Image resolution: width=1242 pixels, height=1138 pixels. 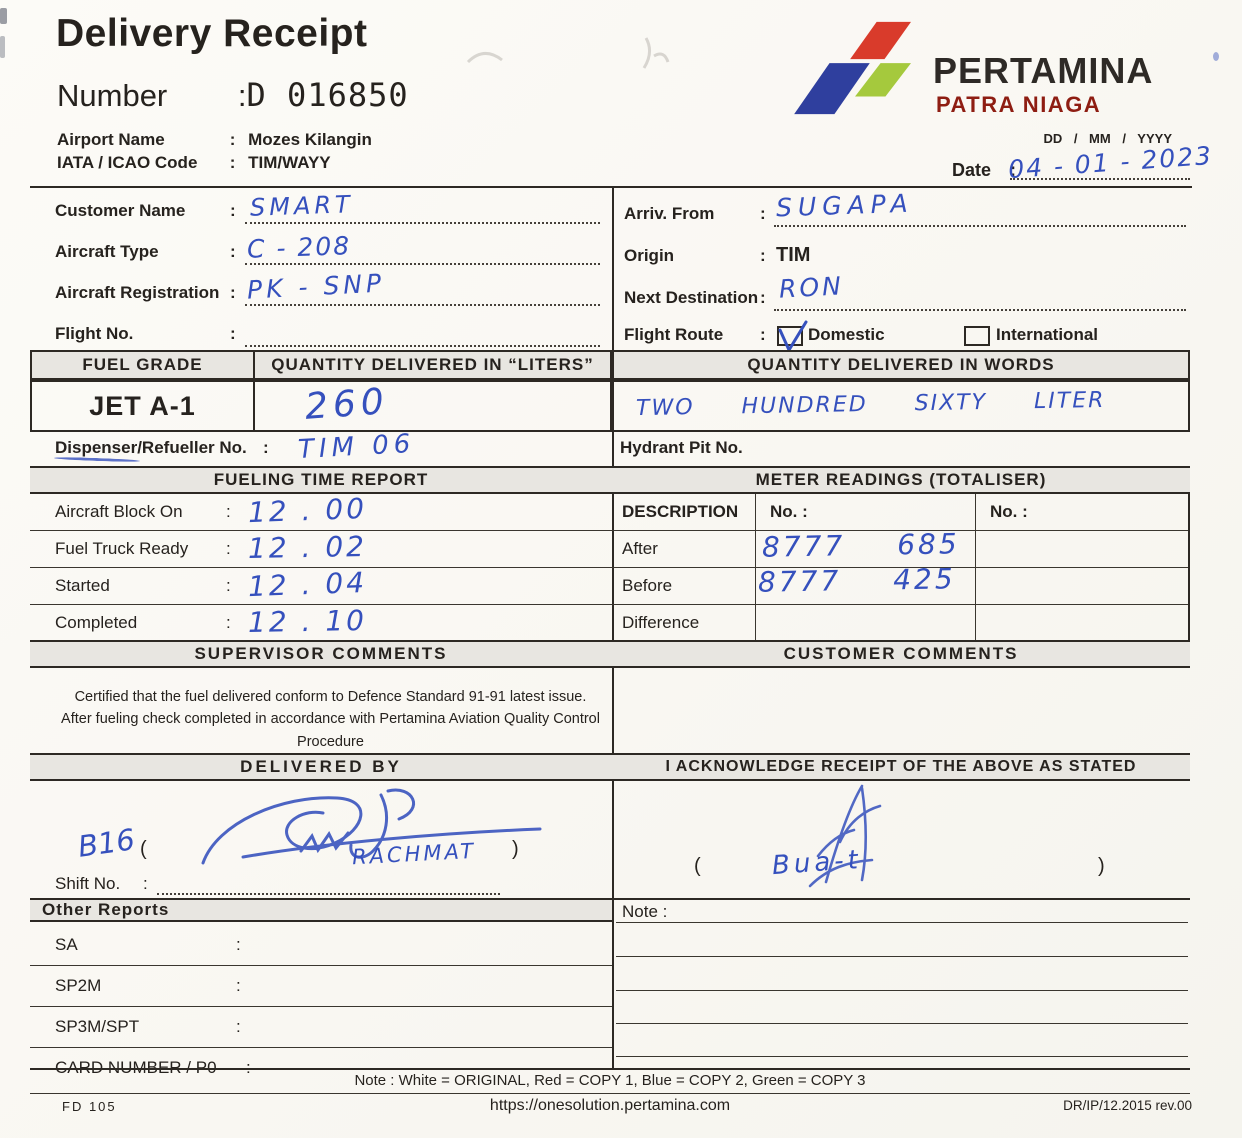 I want to click on next-destination-row: Next Destination : RON, so click(x=907, y=295).